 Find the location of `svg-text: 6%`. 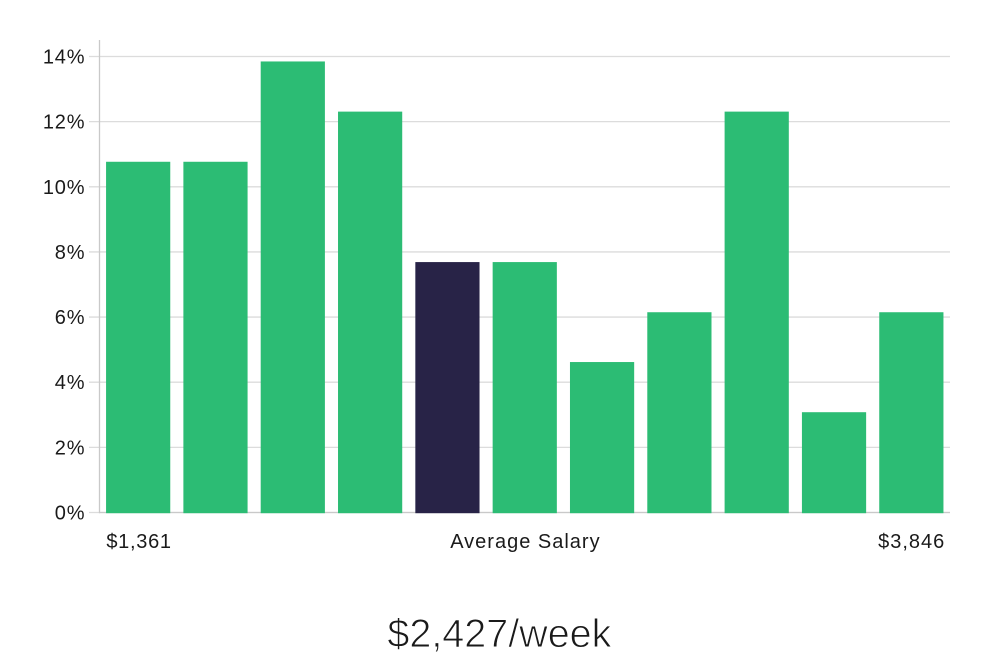

svg-text: 6% is located at coordinates (70, 318).